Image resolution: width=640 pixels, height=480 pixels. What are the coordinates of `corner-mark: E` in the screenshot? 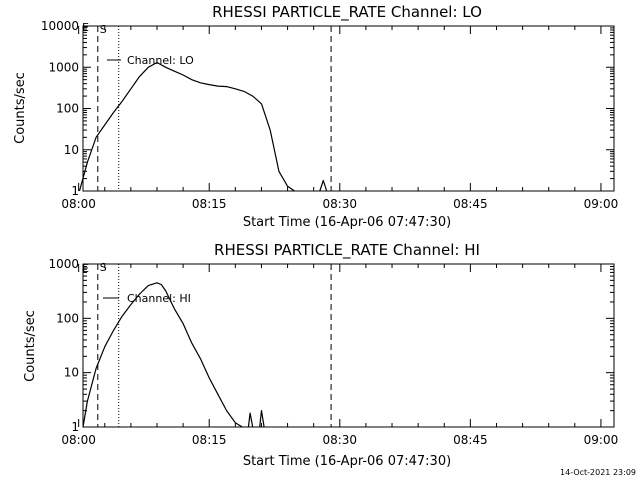 It's located at (85, 268).